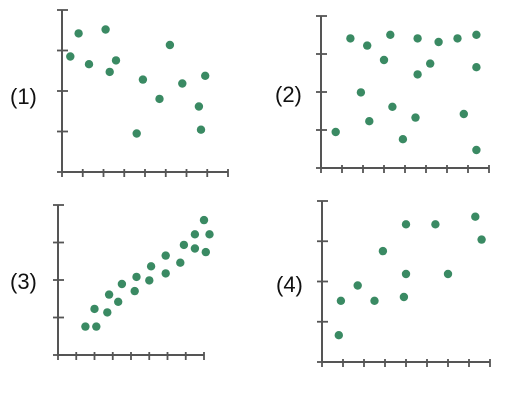  I want to click on panel-label-2: (2), so click(288, 94).